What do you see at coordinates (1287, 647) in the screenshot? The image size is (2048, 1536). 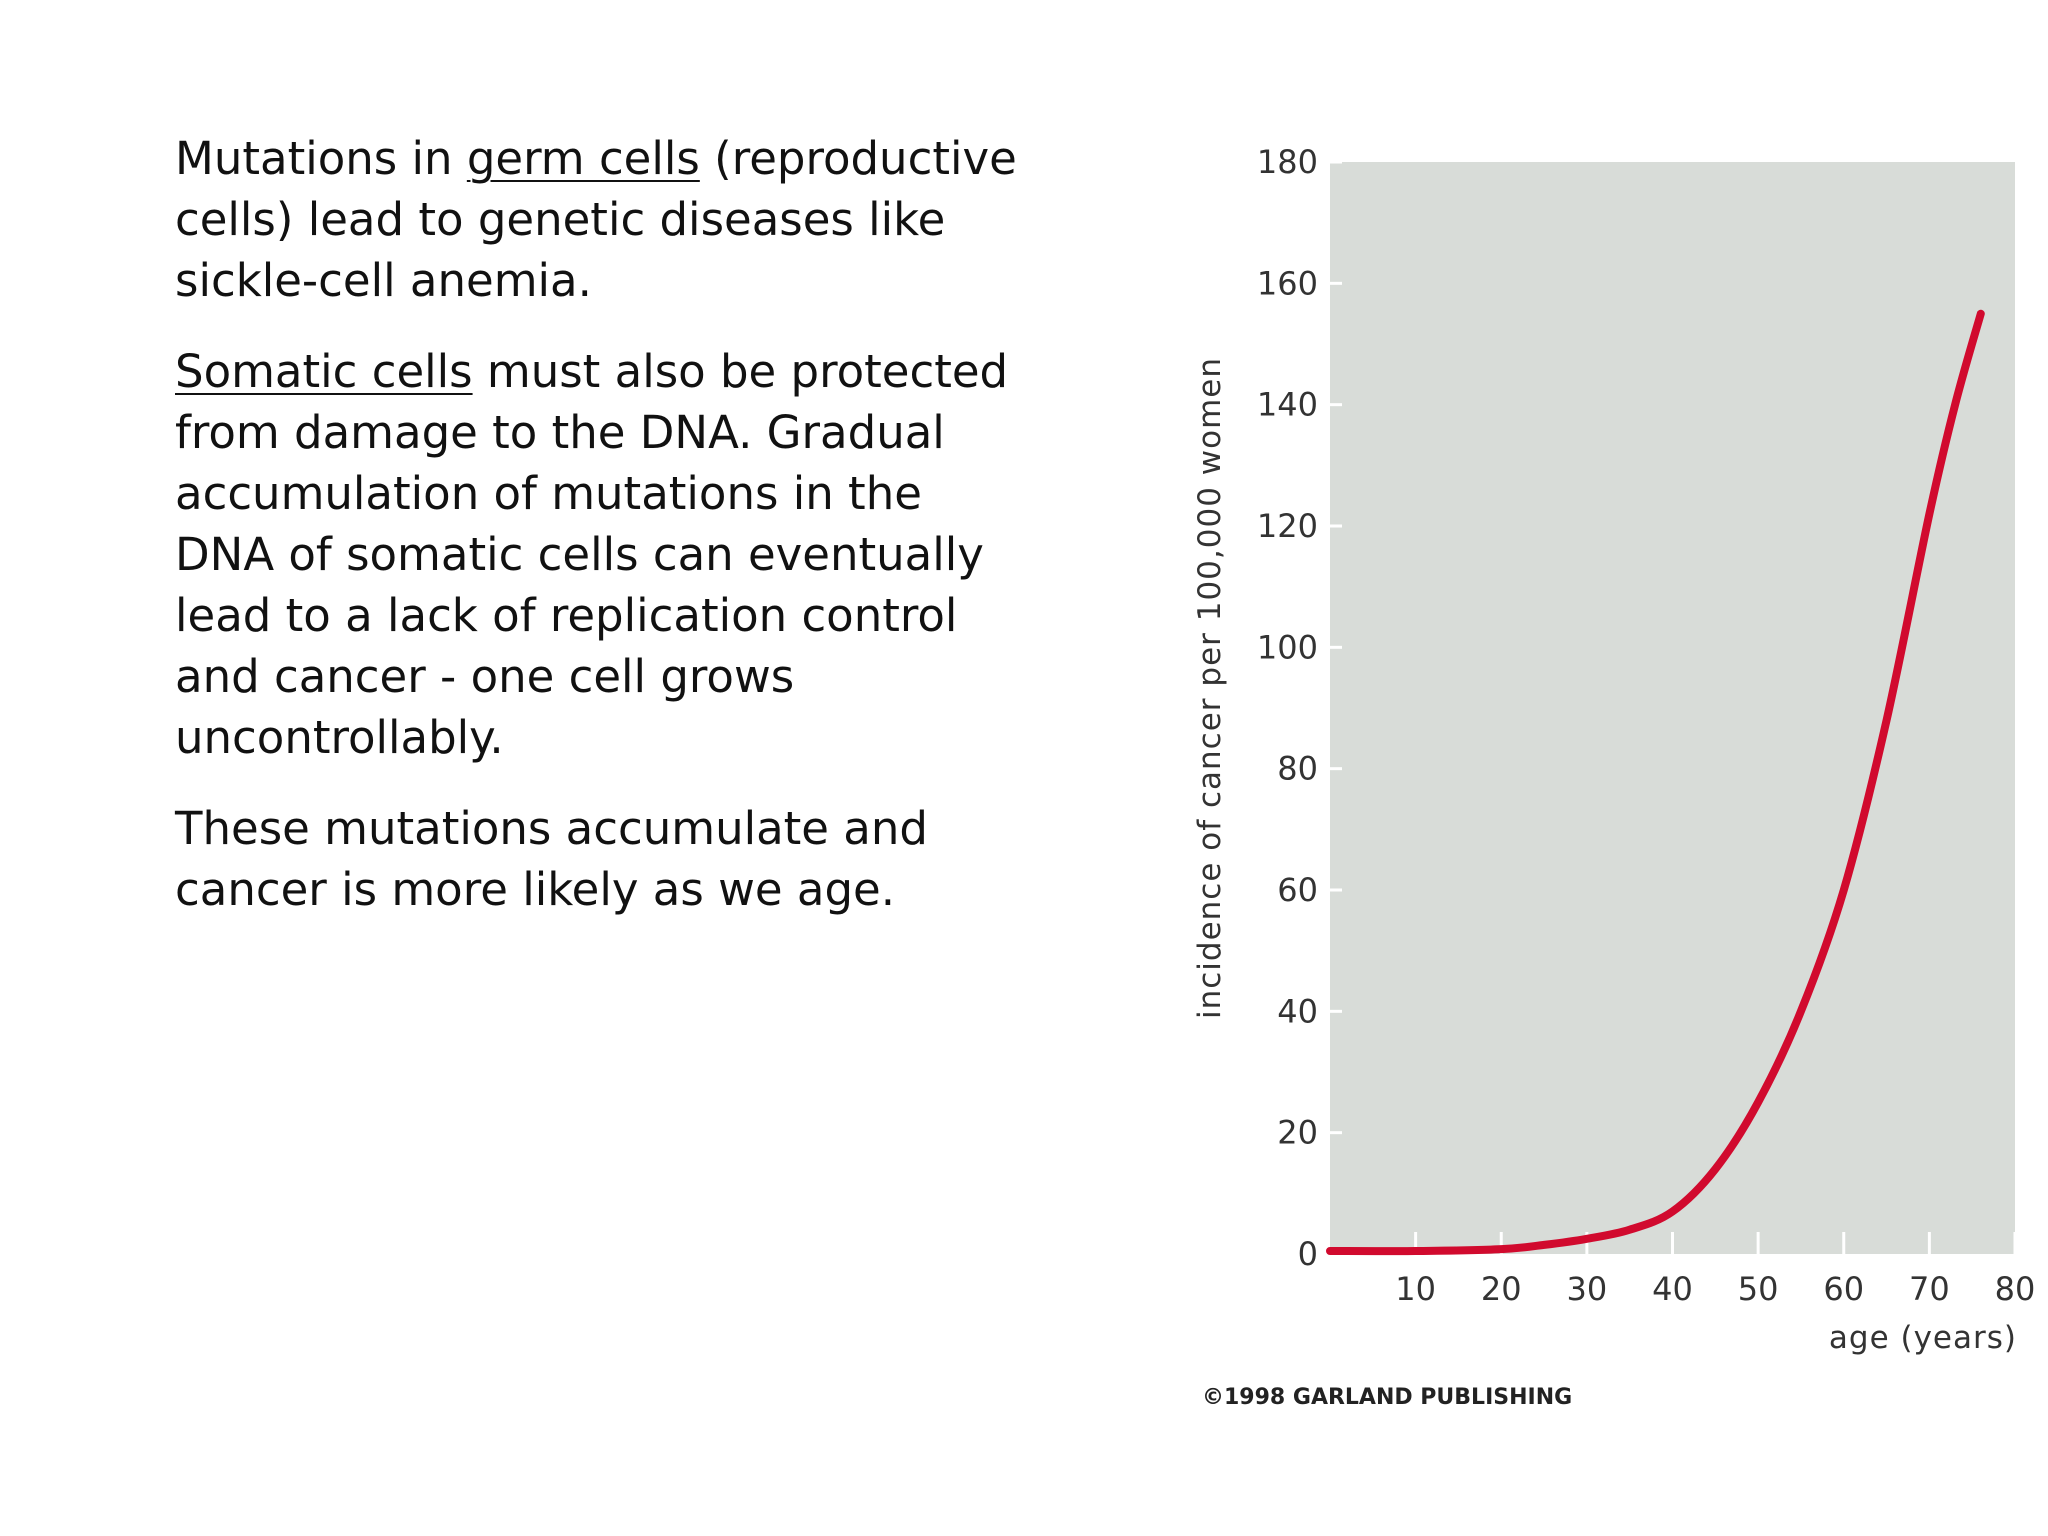 I see `y-tick-label: 100` at bounding box center [1287, 647].